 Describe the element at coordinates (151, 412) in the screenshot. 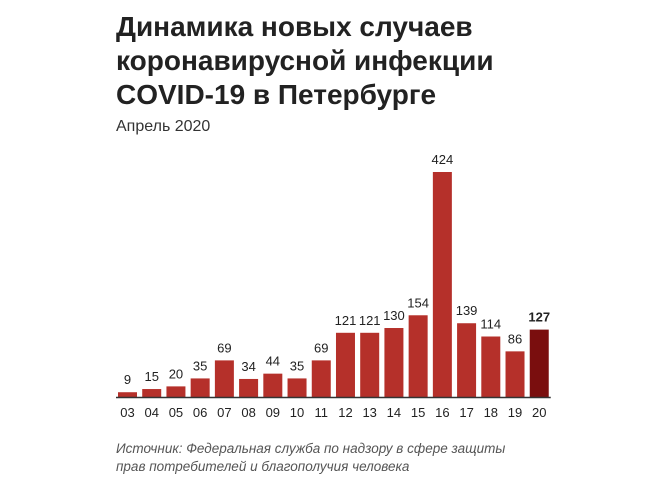

I see `x-tick-label-04: 04` at that location.